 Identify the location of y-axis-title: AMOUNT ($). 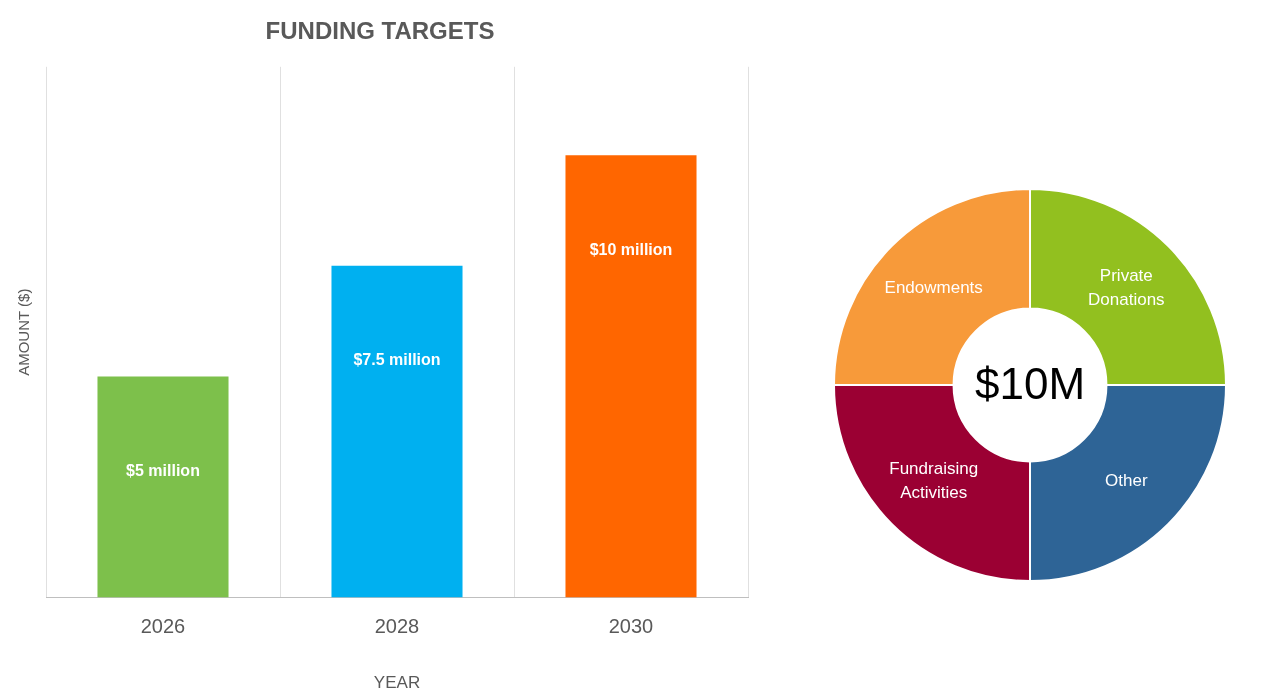
(24, 332).